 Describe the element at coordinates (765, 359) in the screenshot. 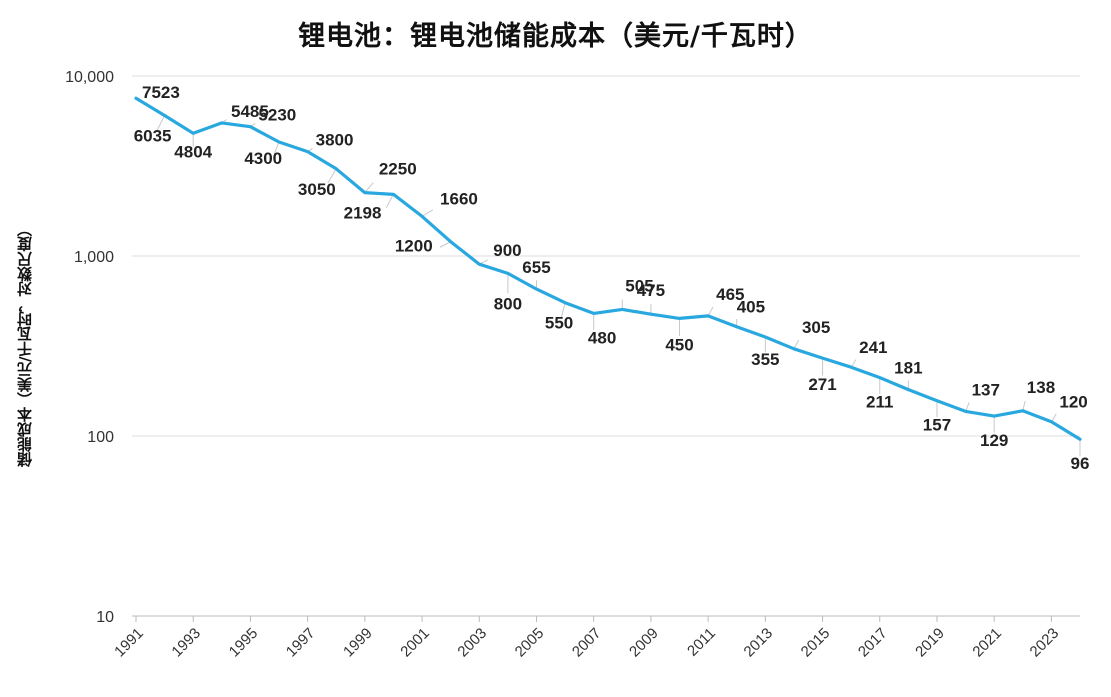

I see `data-label: 355` at that location.